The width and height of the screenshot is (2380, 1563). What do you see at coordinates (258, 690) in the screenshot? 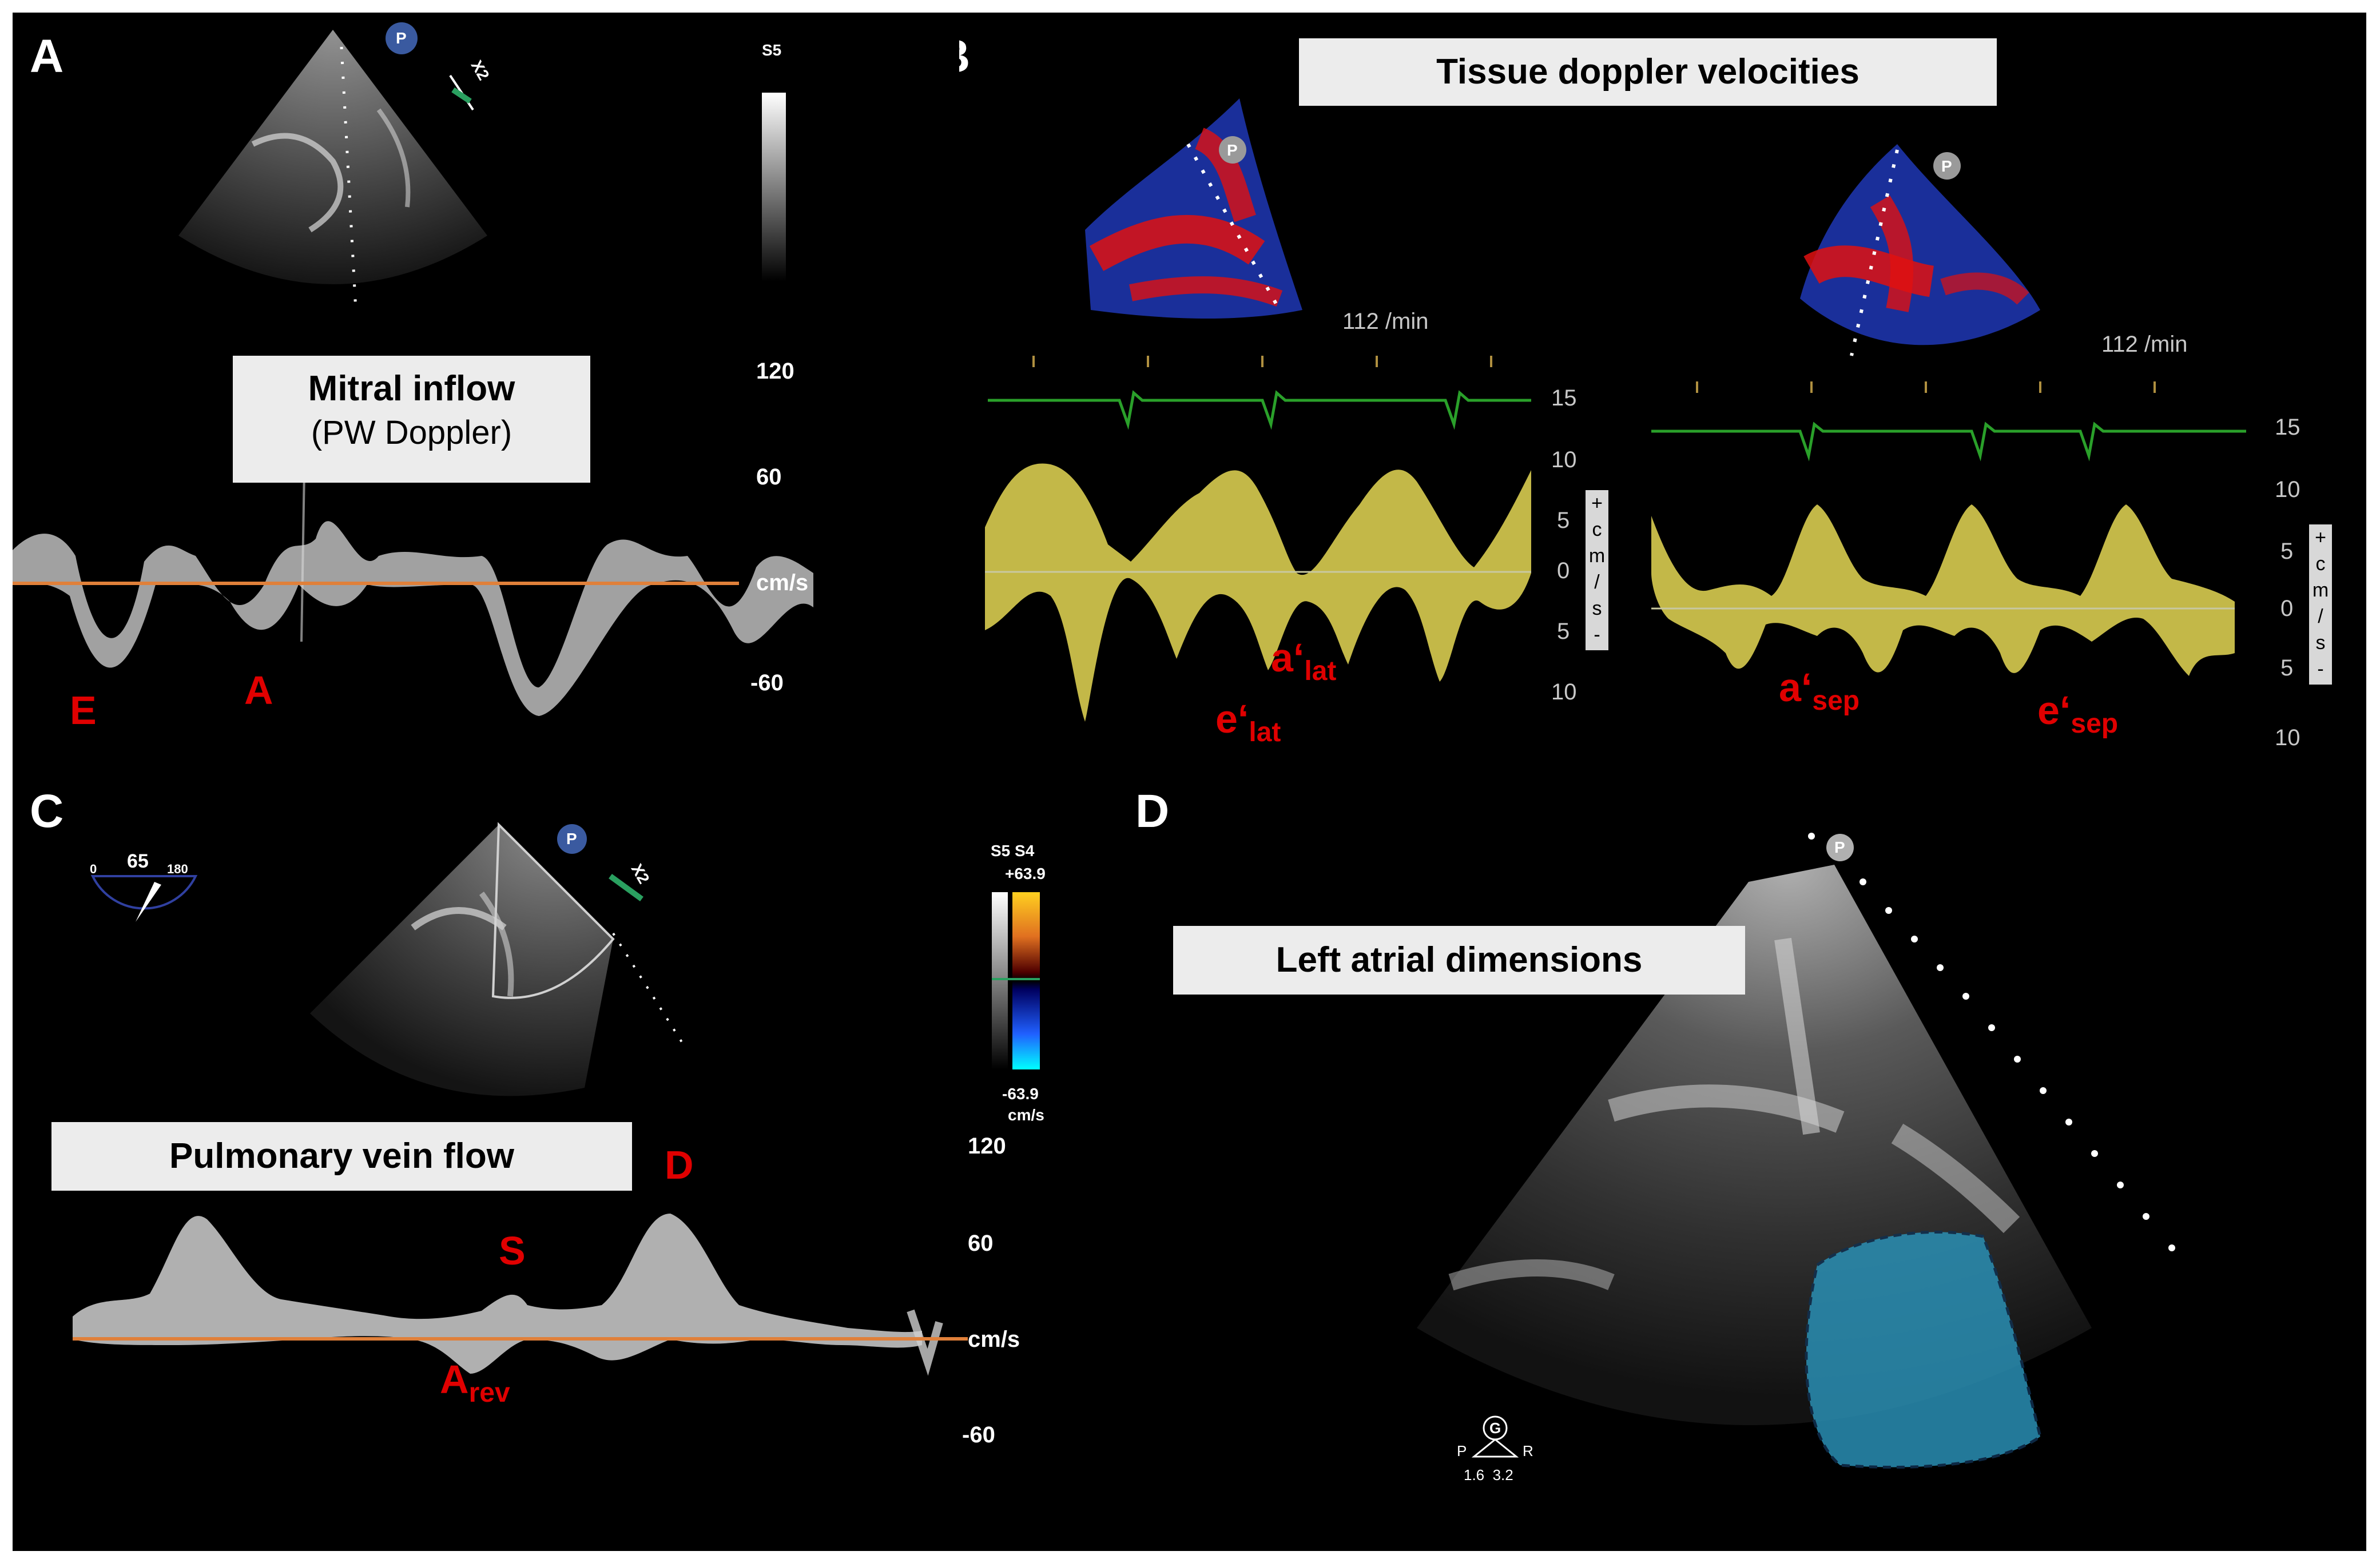
I see `annotation-a: A` at bounding box center [258, 690].